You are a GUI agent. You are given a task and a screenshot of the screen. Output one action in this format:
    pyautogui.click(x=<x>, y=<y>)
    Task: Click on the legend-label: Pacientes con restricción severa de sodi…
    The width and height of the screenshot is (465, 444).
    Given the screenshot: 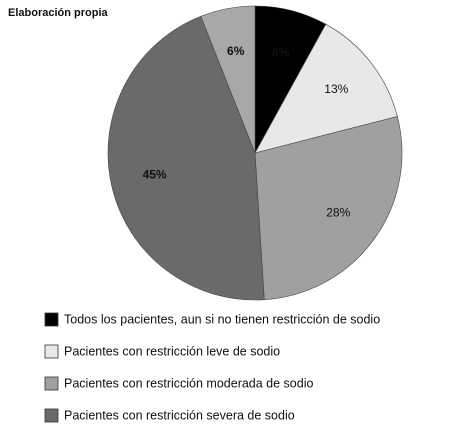 What is the action you would take?
    pyautogui.click(x=179, y=415)
    